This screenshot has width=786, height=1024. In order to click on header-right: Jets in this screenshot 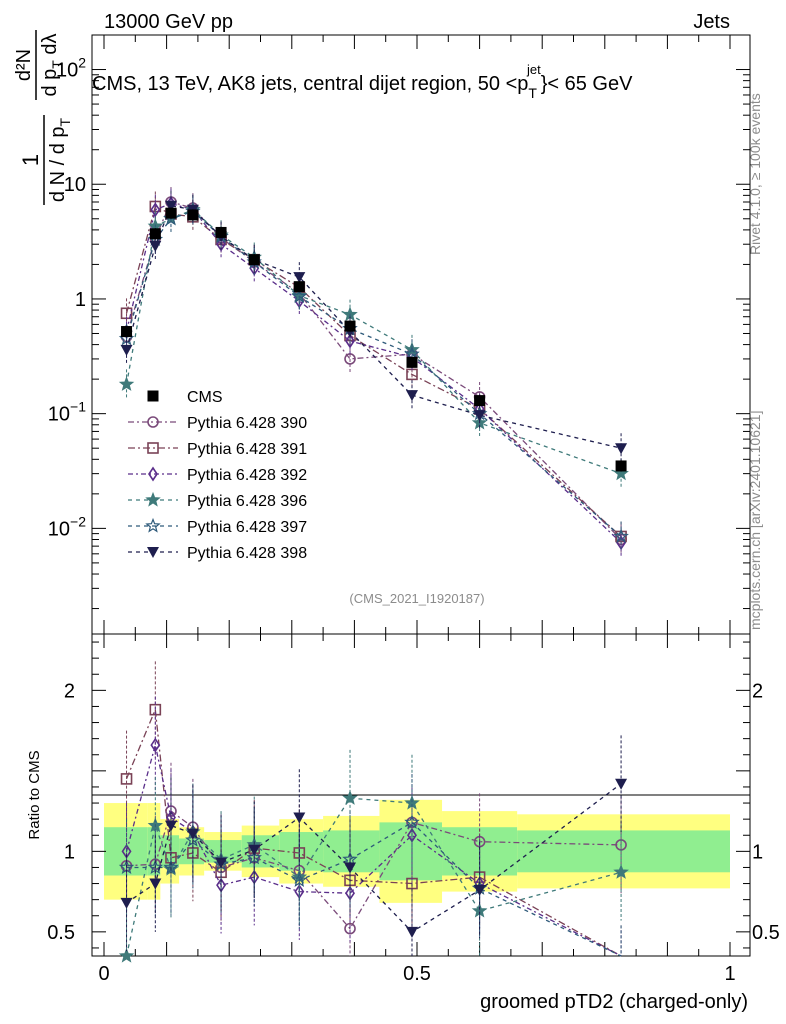, I will do `click(711, 22)`.